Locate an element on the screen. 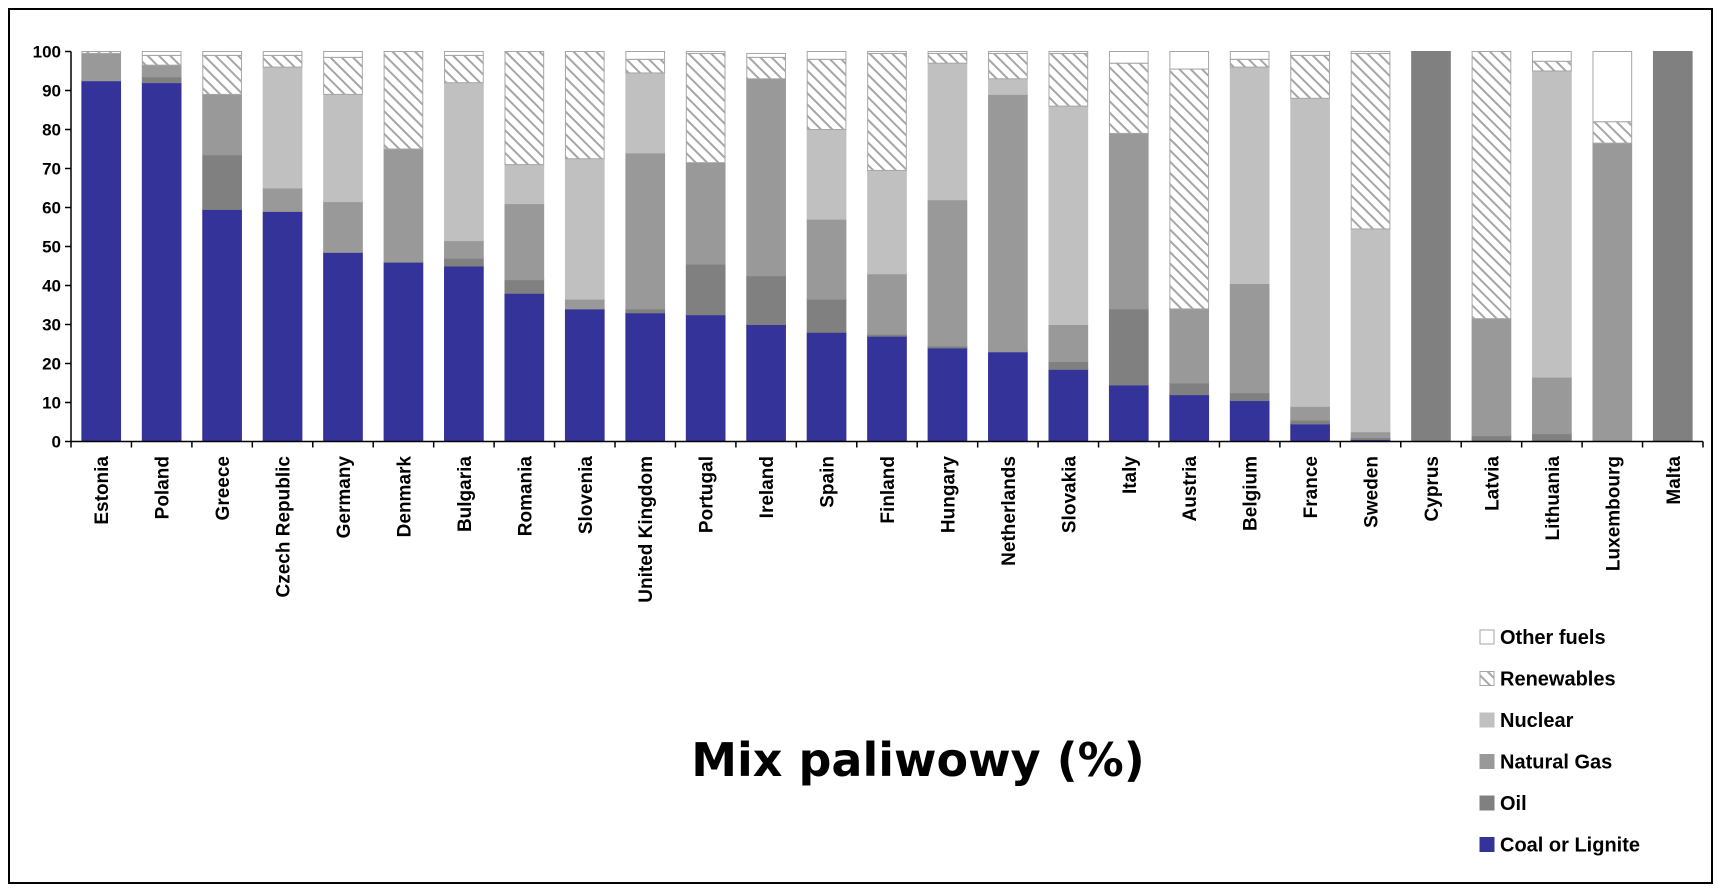 The width and height of the screenshot is (1721, 892). y-tick-label-70: 70 is located at coordinates (51, 169).